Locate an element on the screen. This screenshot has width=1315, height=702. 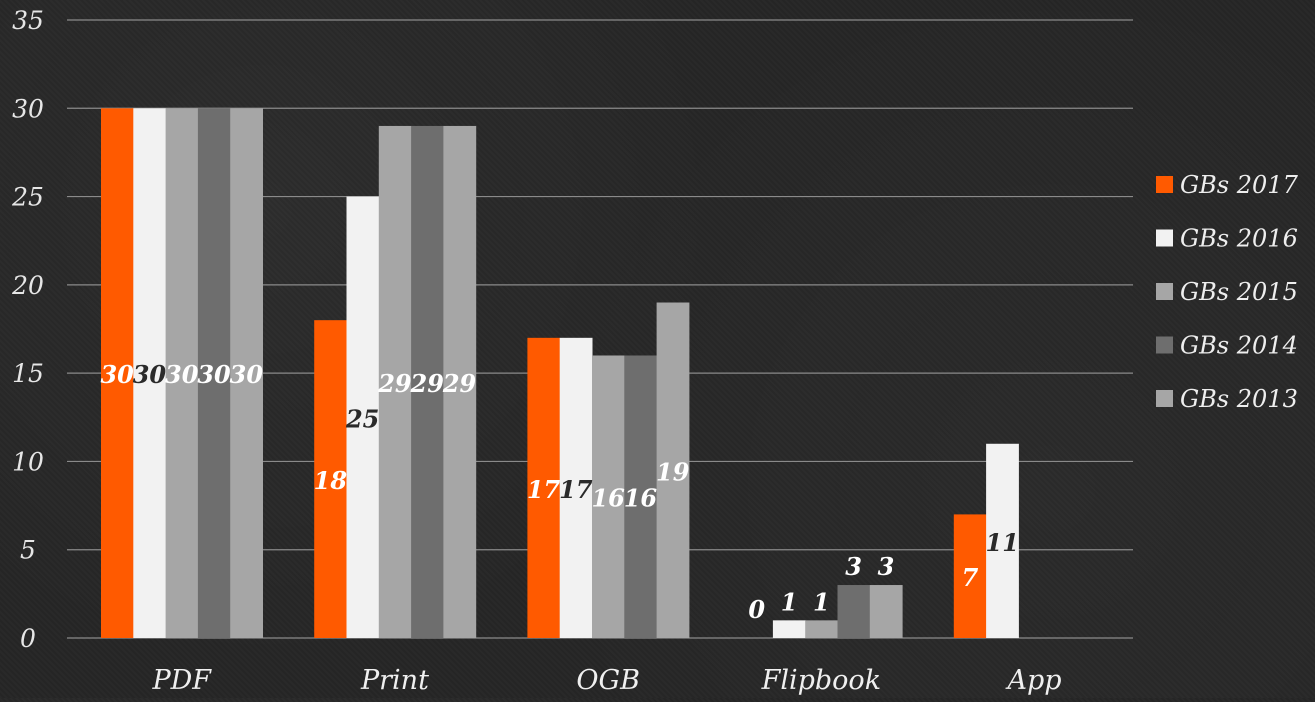
data-label: 11 is located at coordinates (1002, 542).